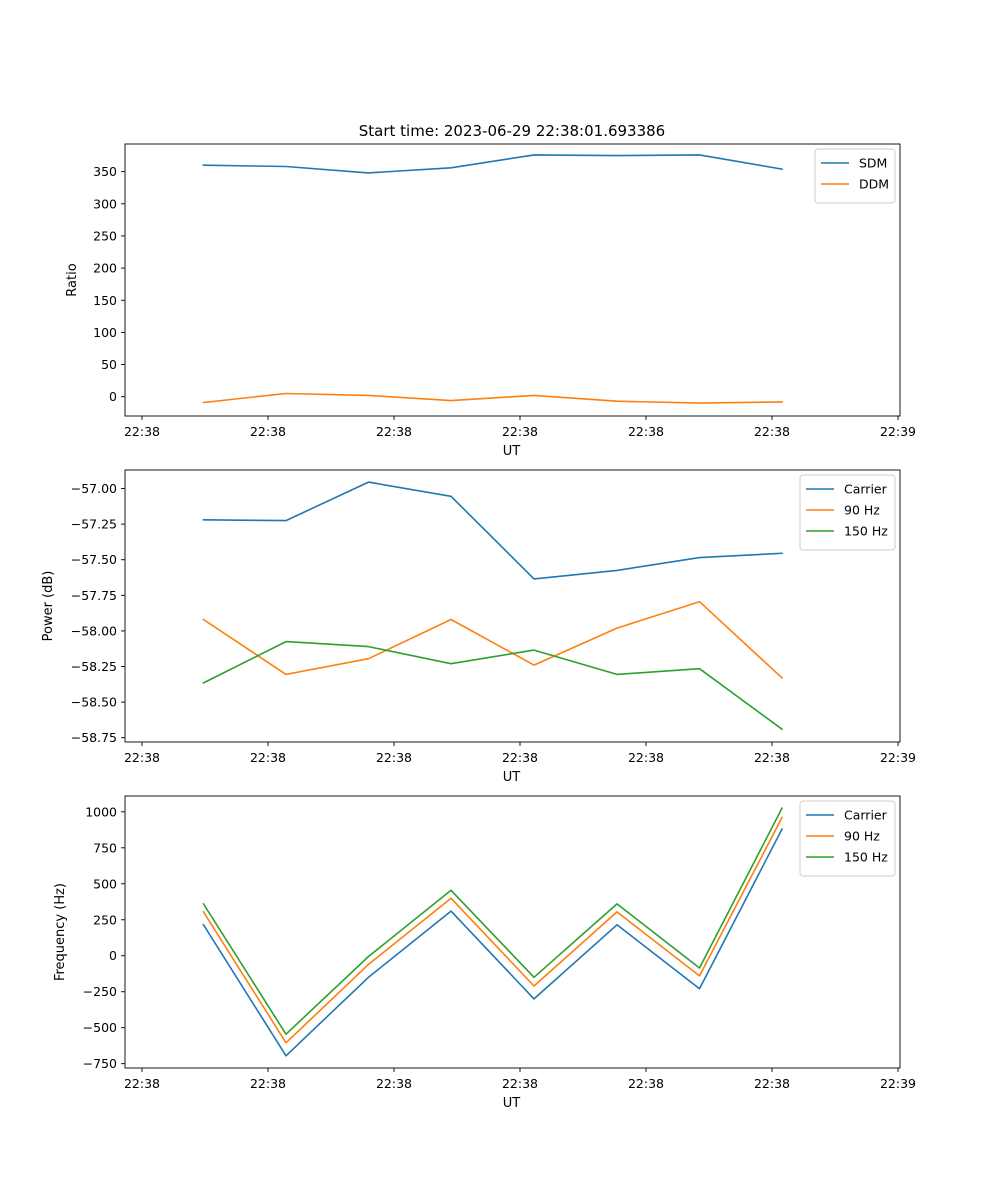  What do you see at coordinates (60, 932) in the screenshot?
I see `y-axis-label: Frequency (Hz)` at bounding box center [60, 932].